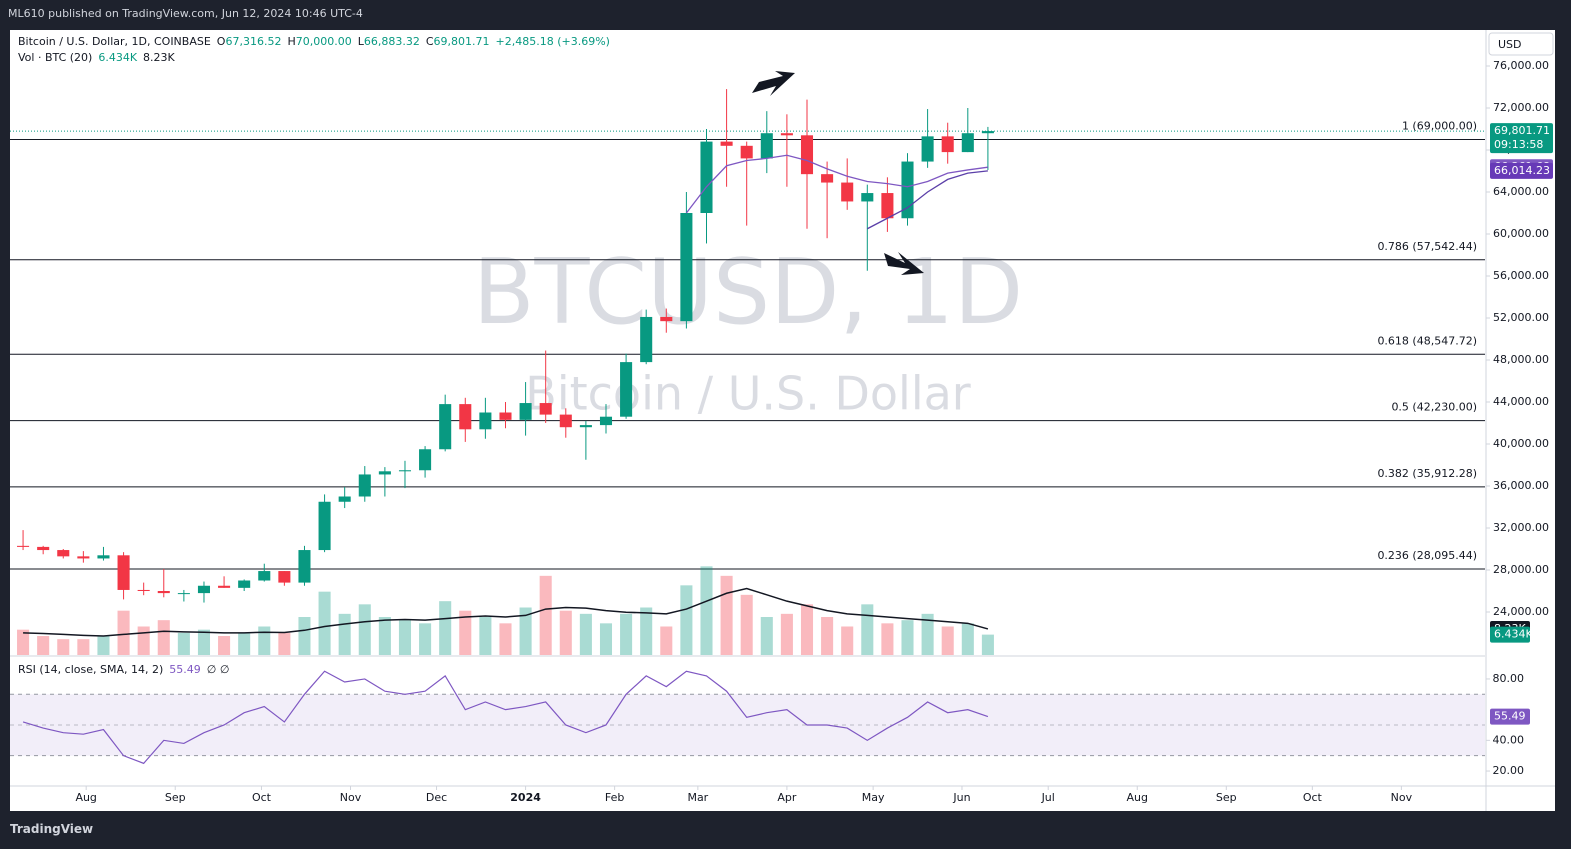  Describe the element at coordinates (1509, 770) in the screenshot. I see `rsi-tick-label: 20.00` at that location.